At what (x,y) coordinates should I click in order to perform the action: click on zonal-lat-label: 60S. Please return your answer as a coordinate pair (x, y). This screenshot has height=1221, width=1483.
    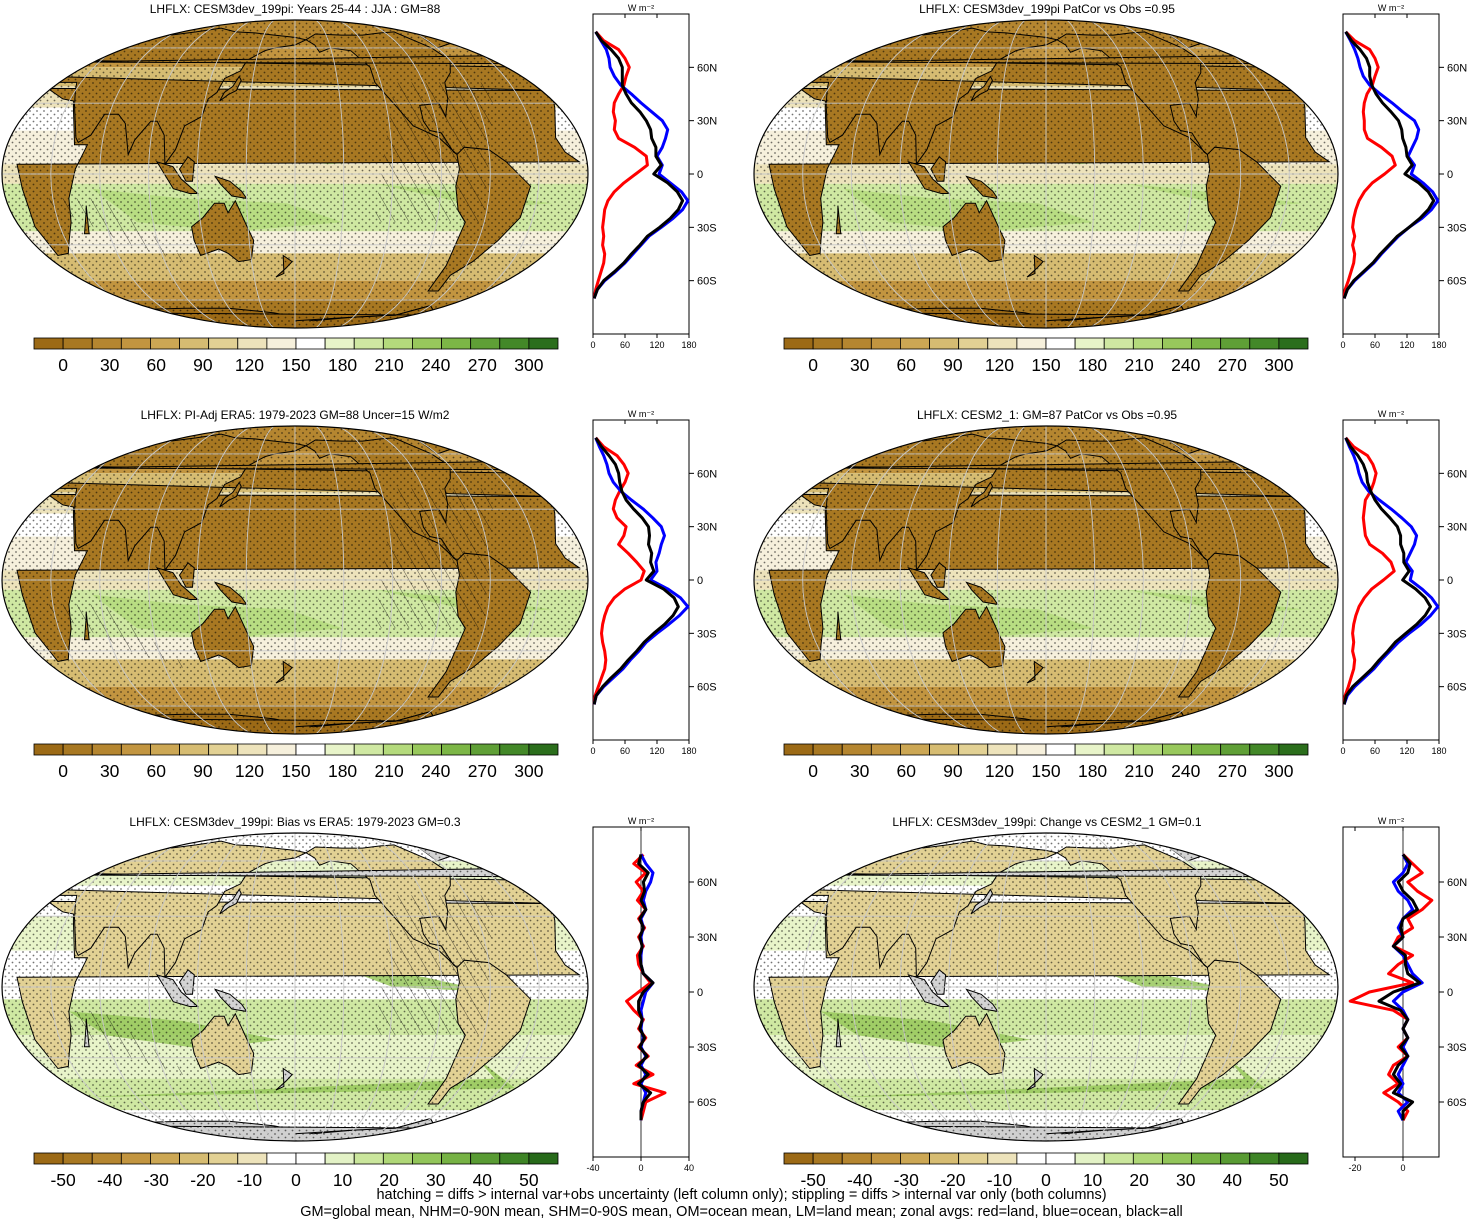
    Looking at the image, I should click on (1457, 1103).